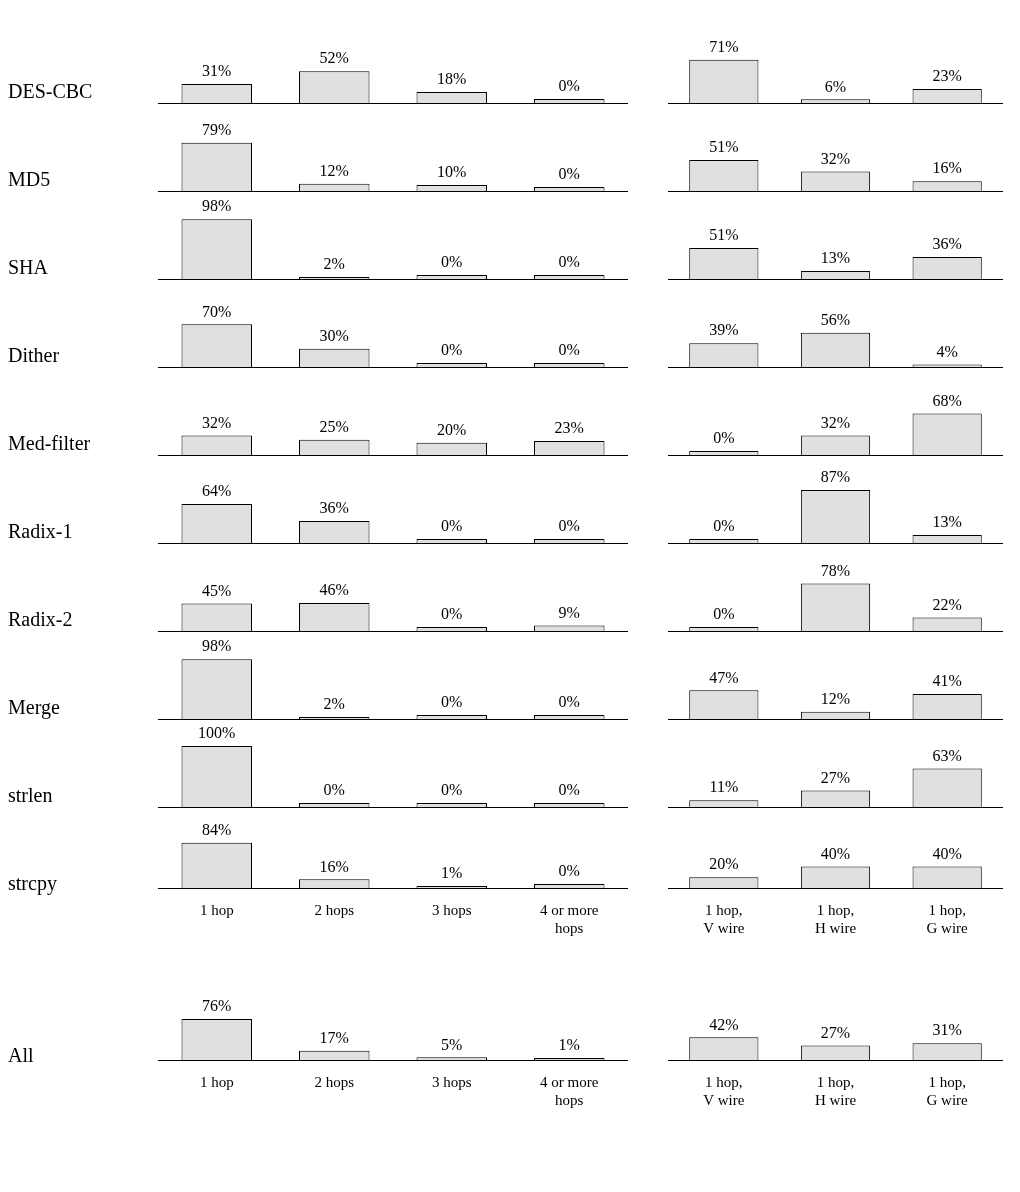 The height and width of the screenshot is (1192, 1020). Describe the element at coordinates (334, 335) in the screenshot. I see `data-label: 30%` at that location.